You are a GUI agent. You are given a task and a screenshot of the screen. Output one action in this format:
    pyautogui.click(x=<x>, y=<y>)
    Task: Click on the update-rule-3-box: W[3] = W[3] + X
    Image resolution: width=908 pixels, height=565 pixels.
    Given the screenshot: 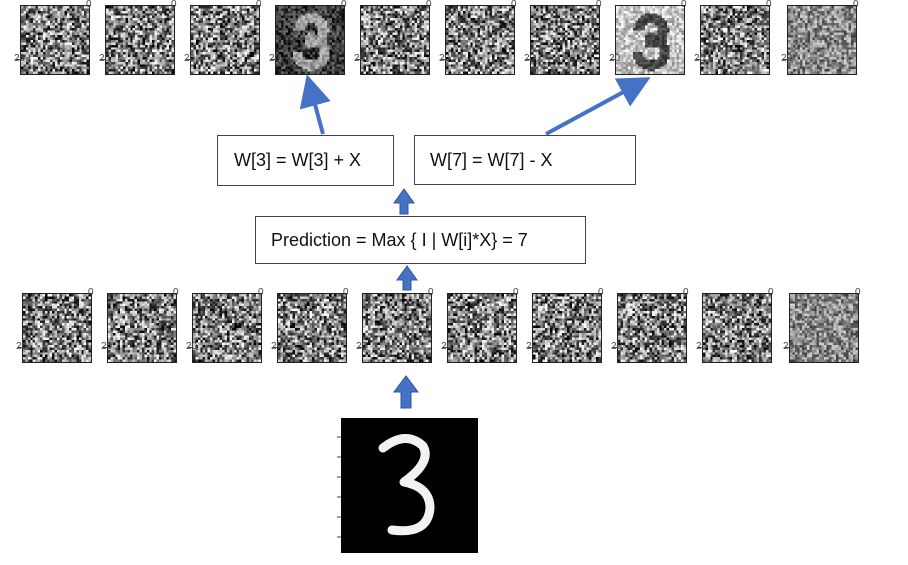 What is the action you would take?
    pyautogui.click(x=305, y=160)
    